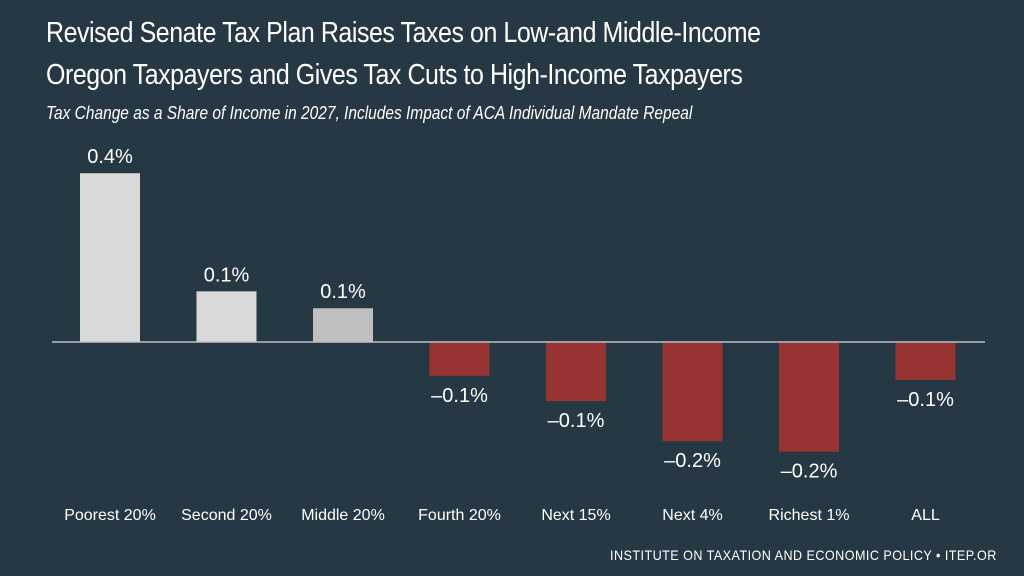  What do you see at coordinates (809, 515) in the screenshot?
I see `category-label: Richest 1%` at bounding box center [809, 515].